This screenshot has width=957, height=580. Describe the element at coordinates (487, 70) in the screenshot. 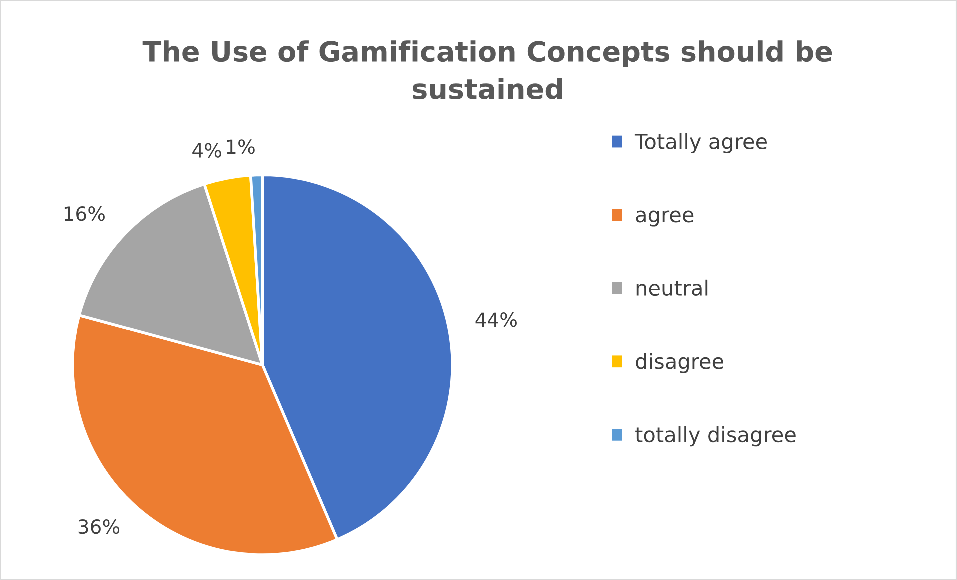

I see `chart-title: The Use of Gamification Concepts should be sustained` at that location.